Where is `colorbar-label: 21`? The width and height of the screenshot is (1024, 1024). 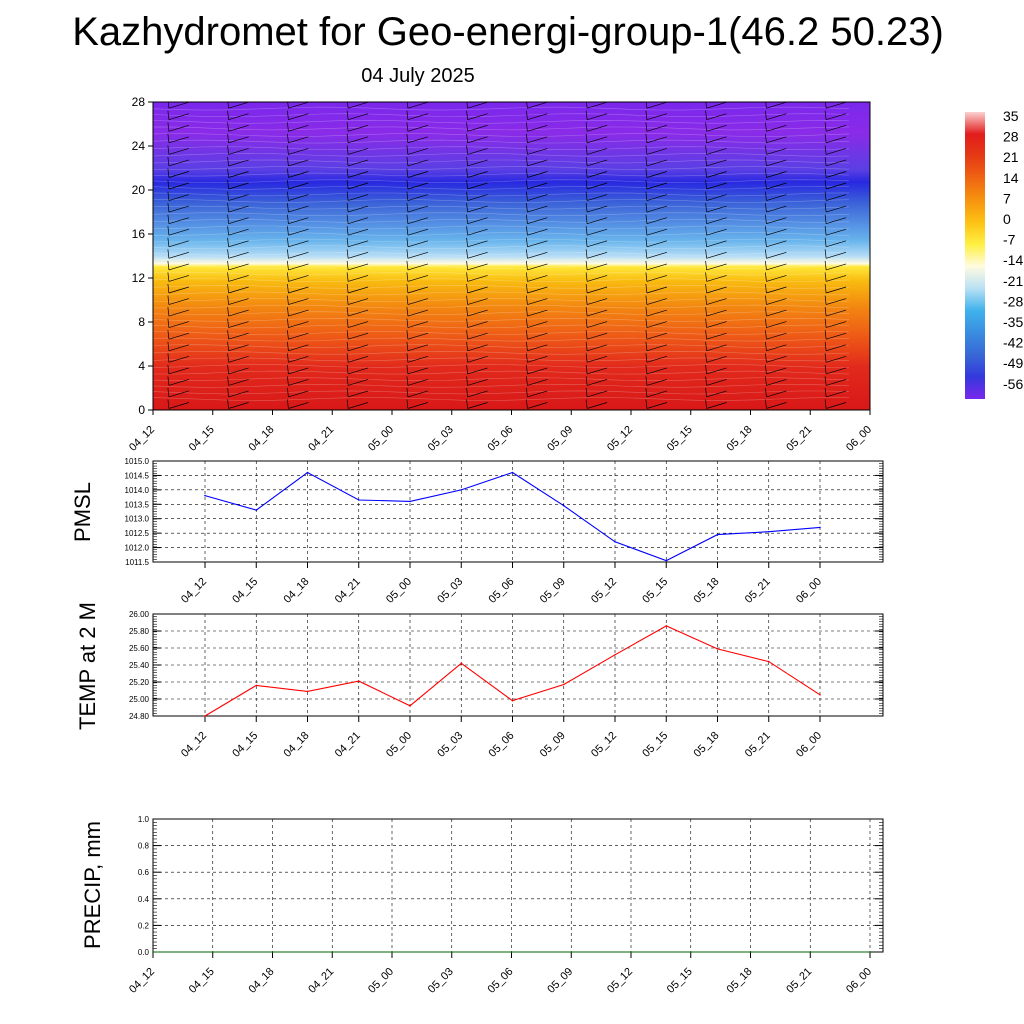
colorbar-label: 21 is located at coordinates (1011, 157).